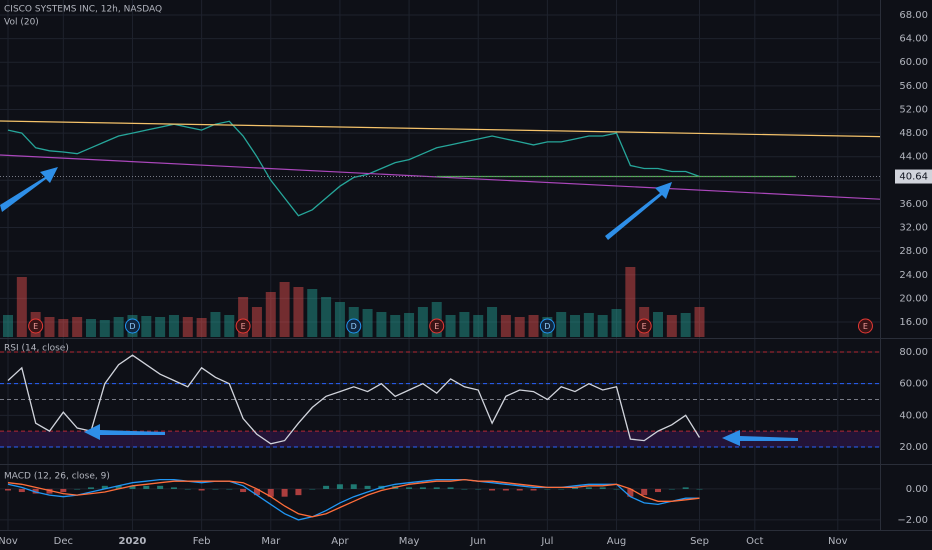 Image resolution: width=932 pixels, height=550 pixels. I want to click on x-tick-label: Dec, so click(63, 541).